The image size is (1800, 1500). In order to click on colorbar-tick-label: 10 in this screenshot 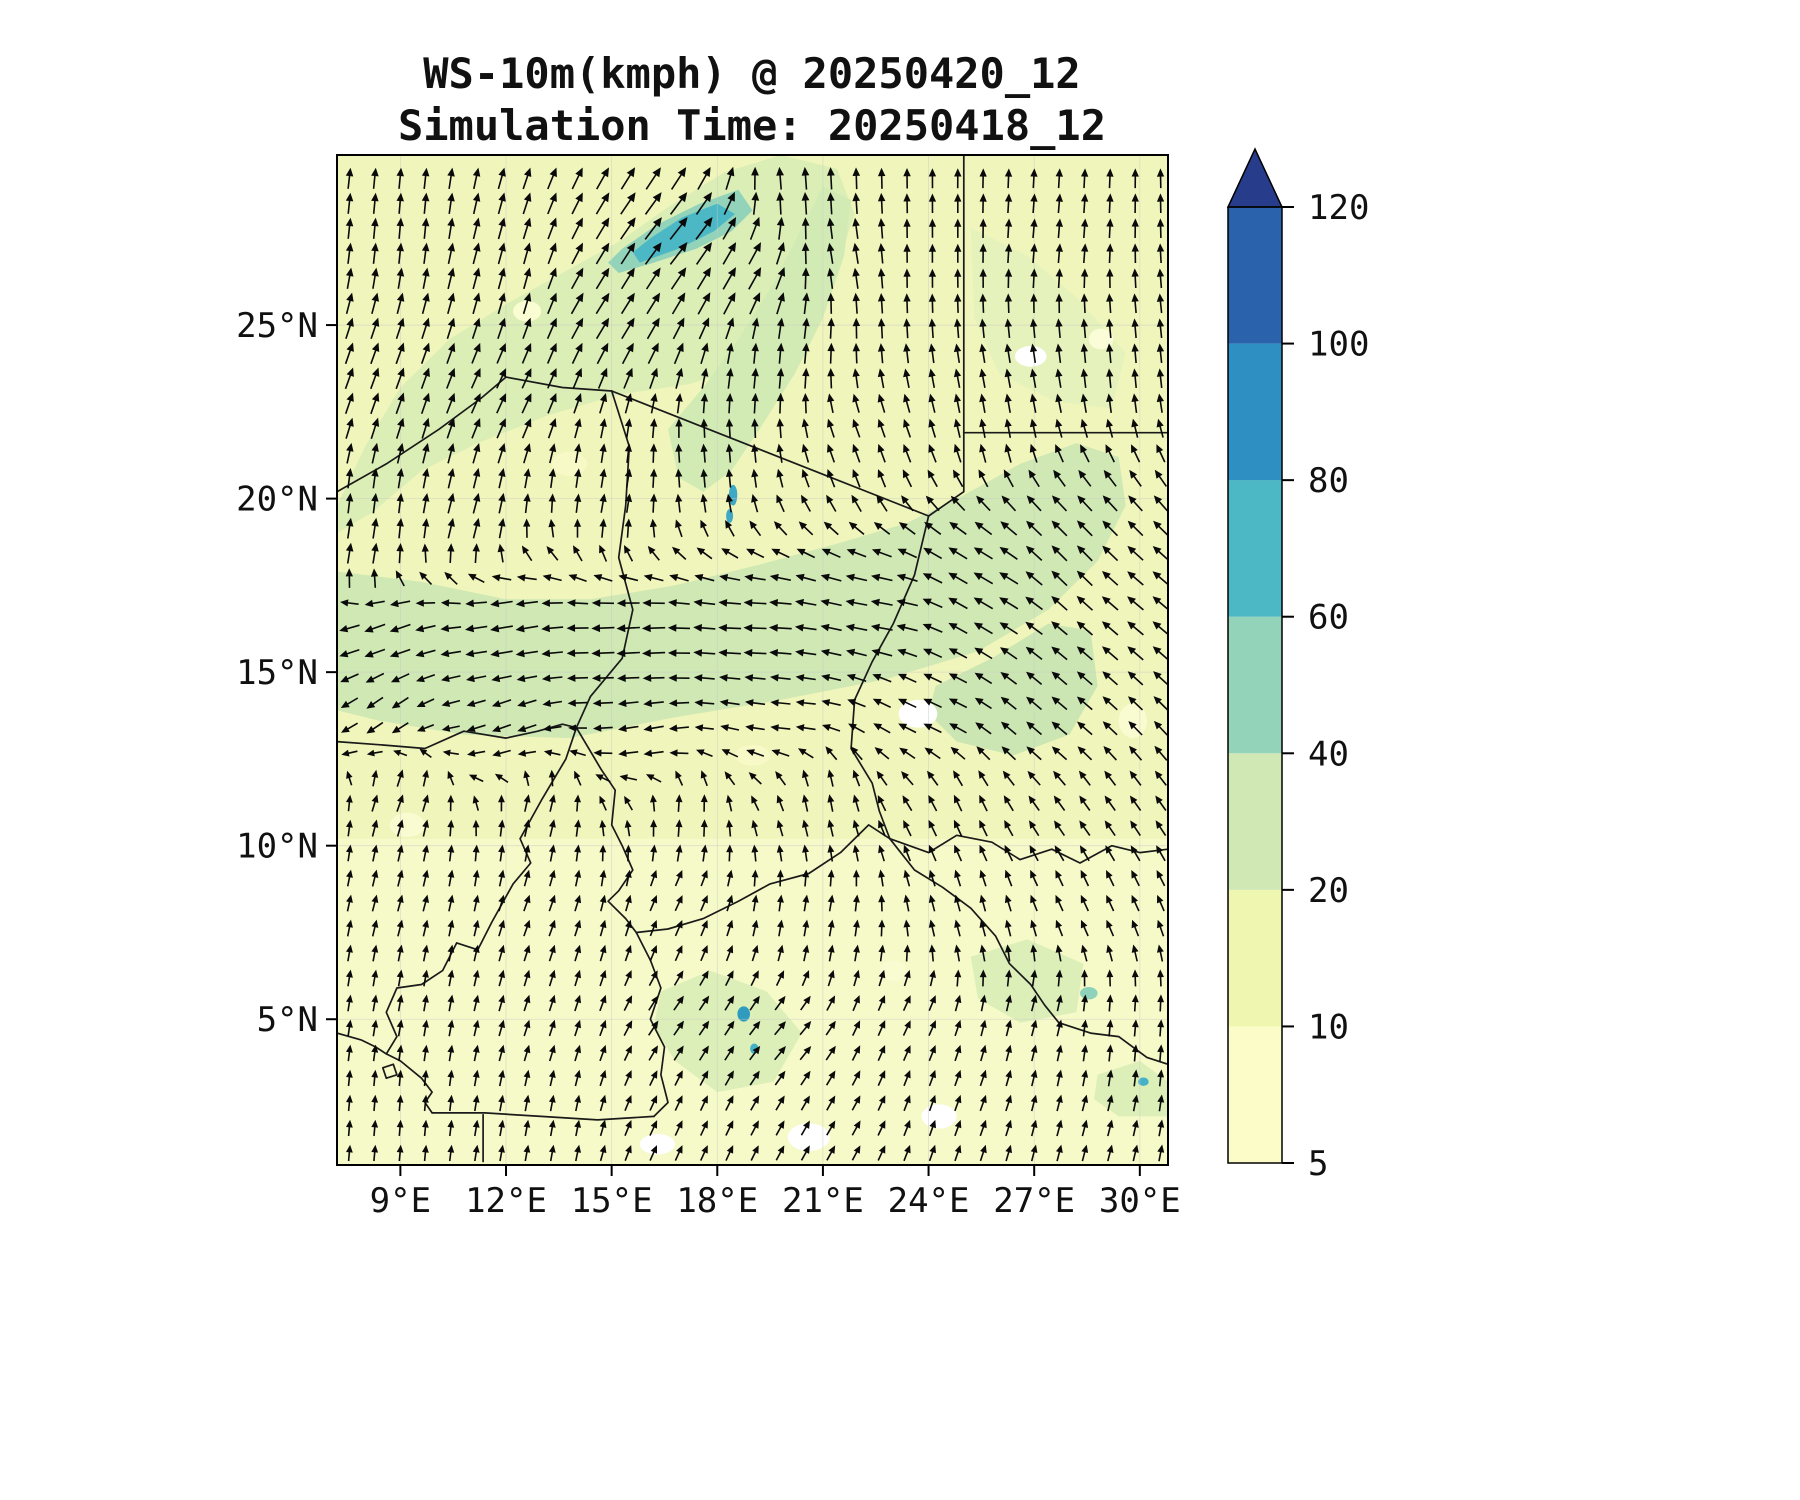, I will do `click(1328, 1027)`.